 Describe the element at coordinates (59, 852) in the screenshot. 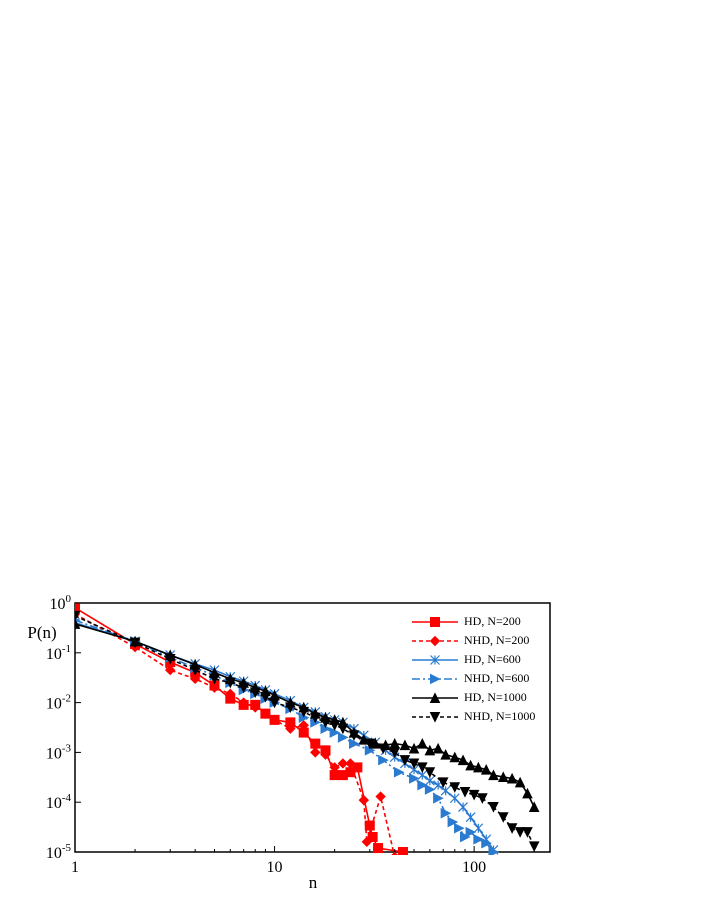

I see `y-tick-label: 10⁻⁵` at that location.